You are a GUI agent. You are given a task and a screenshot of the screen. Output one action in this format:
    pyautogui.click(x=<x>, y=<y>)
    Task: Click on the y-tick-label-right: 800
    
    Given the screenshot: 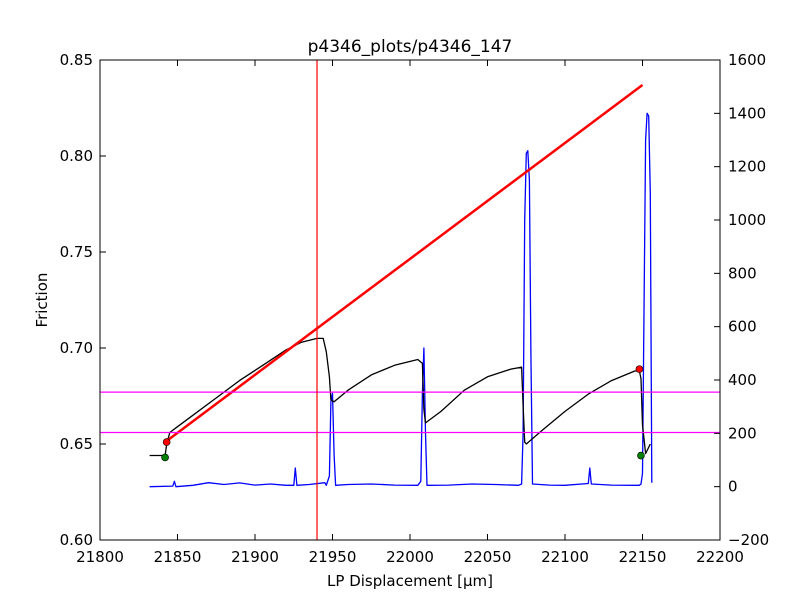 What is the action you would take?
    pyautogui.click(x=742, y=273)
    